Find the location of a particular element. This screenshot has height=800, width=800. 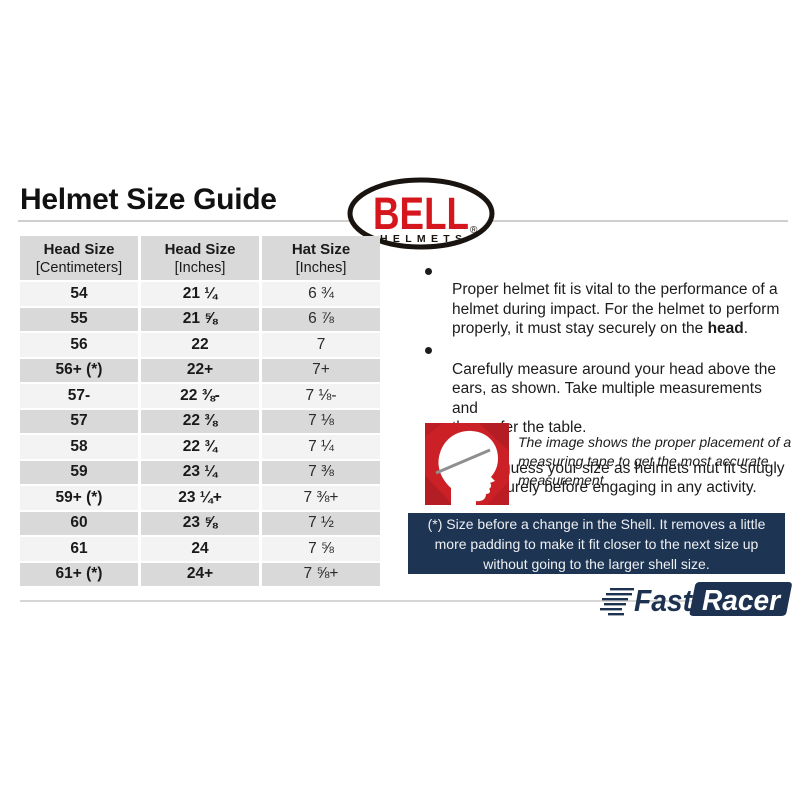

cell-cm: 54 is located at coordinates (79, 294).